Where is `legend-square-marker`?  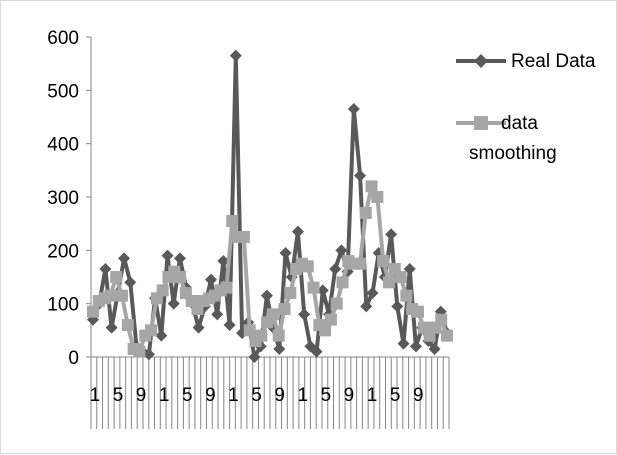
legend-square-marker is located at coordinates (481, 123).